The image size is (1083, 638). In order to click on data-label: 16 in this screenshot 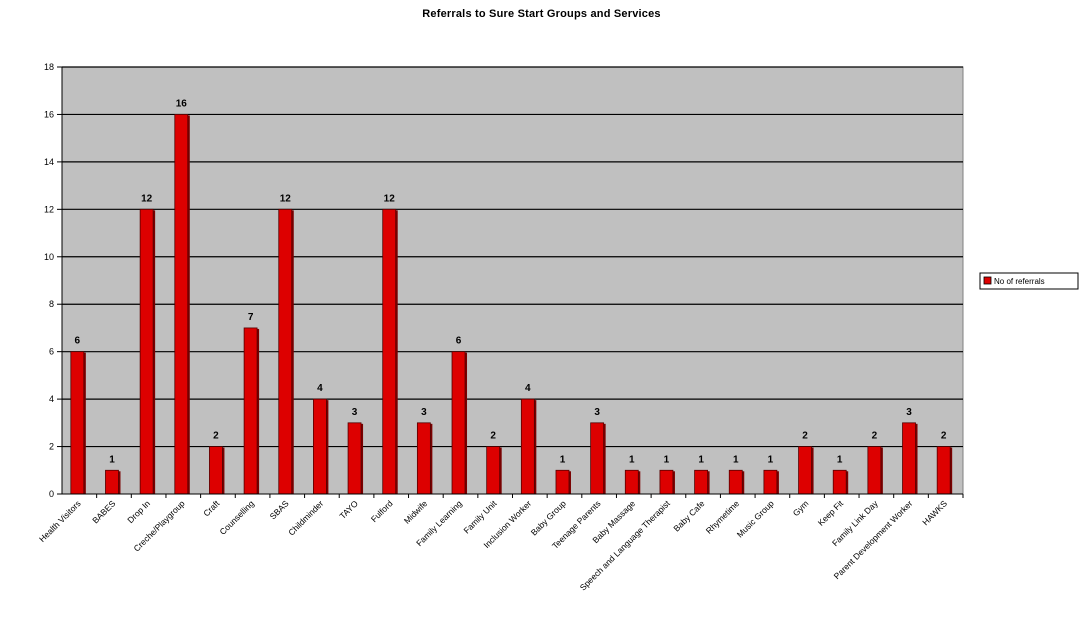, I will do `click(182, 103)`.